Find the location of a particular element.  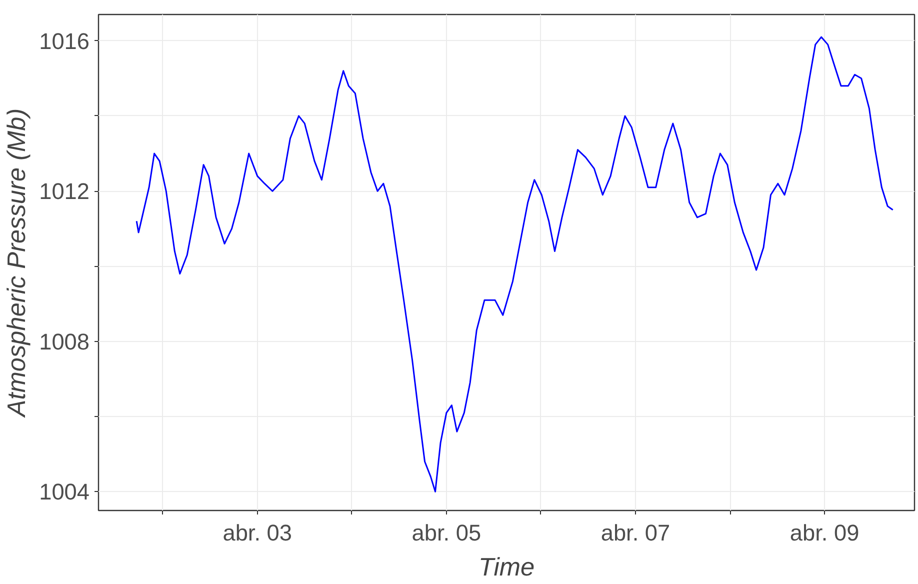

y-tick-label: 1008 is located at coordinates (64, 341).